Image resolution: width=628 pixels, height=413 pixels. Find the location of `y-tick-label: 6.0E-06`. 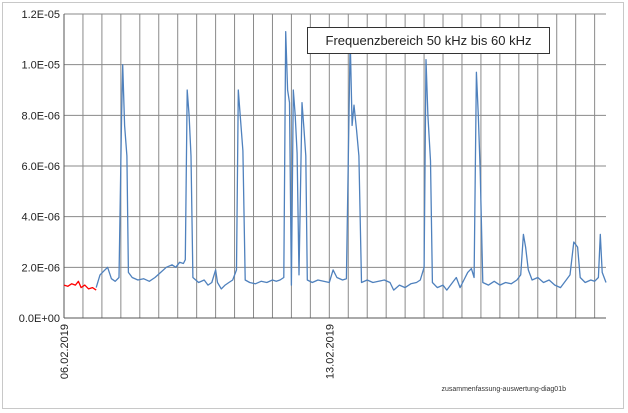

y-tick-label: 6.0E-06 is located at coordinates (40, 167).